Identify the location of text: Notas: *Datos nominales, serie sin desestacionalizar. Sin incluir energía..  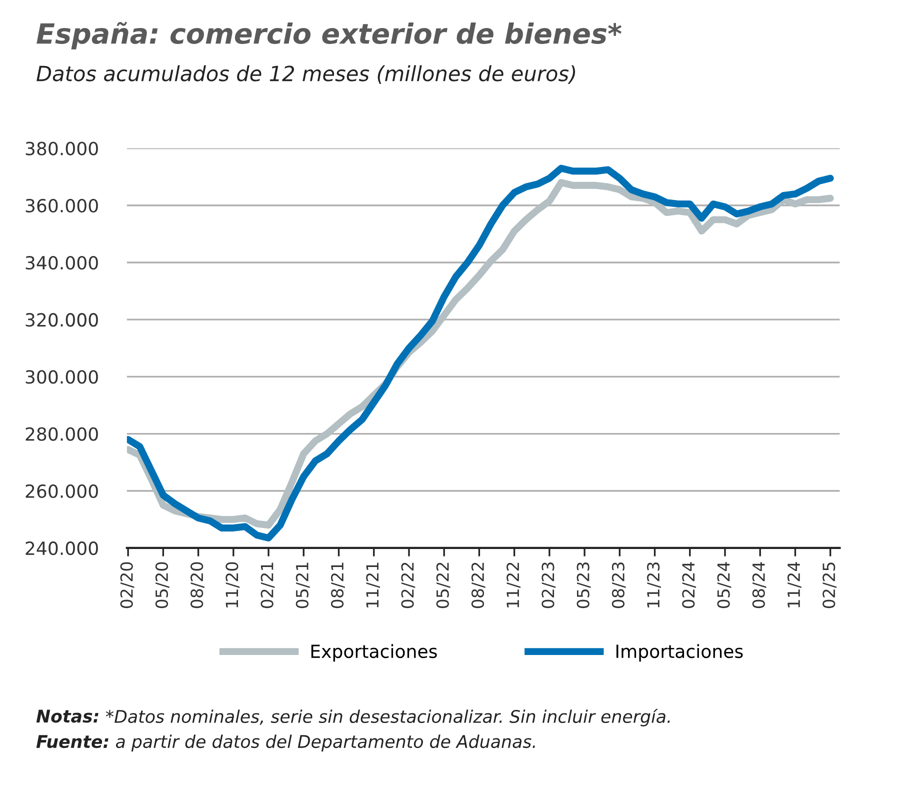
(353, 717).